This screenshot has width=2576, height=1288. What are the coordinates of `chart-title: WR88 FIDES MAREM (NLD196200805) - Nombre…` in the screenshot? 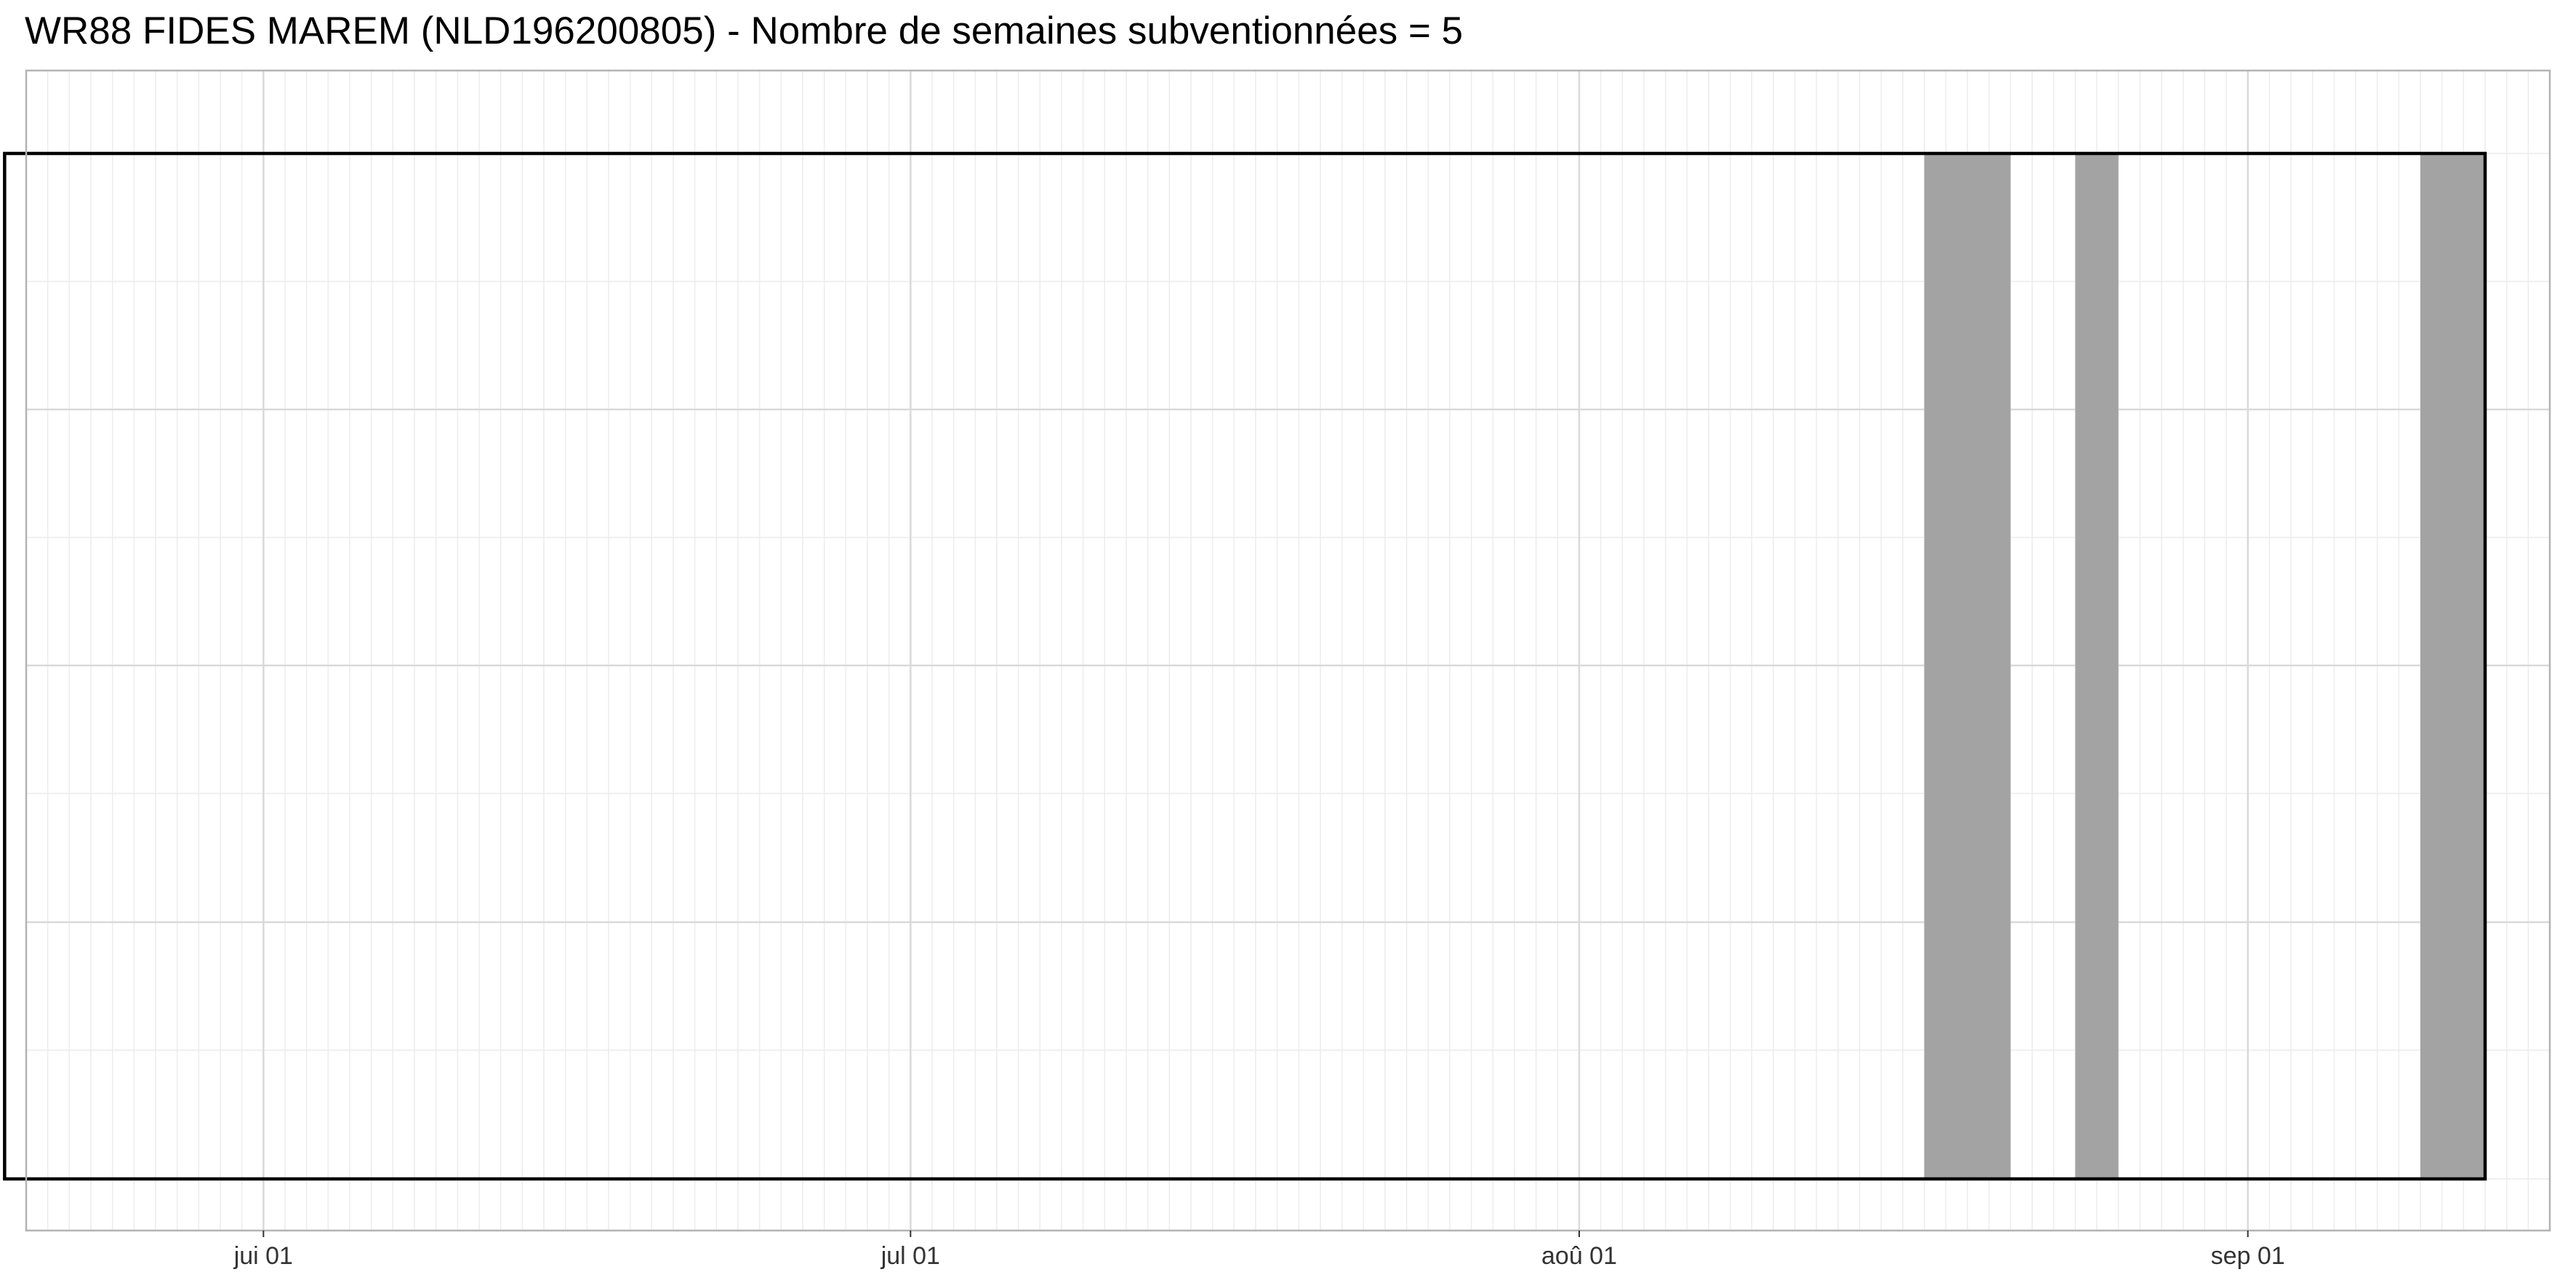 It's located at (745, 30).